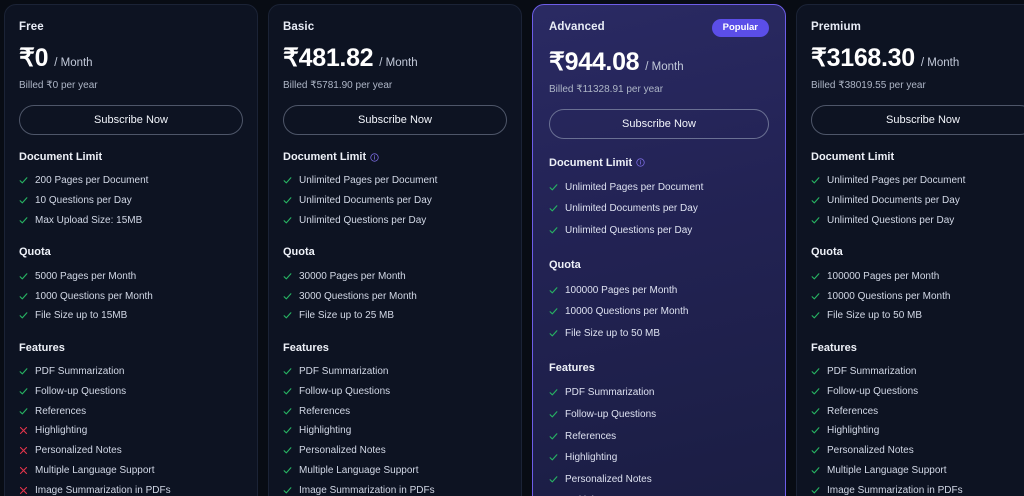 This screenshot has height=496, width=1024. I want to click on feature-label: 5000 Pages per Month, so click(86, 276).